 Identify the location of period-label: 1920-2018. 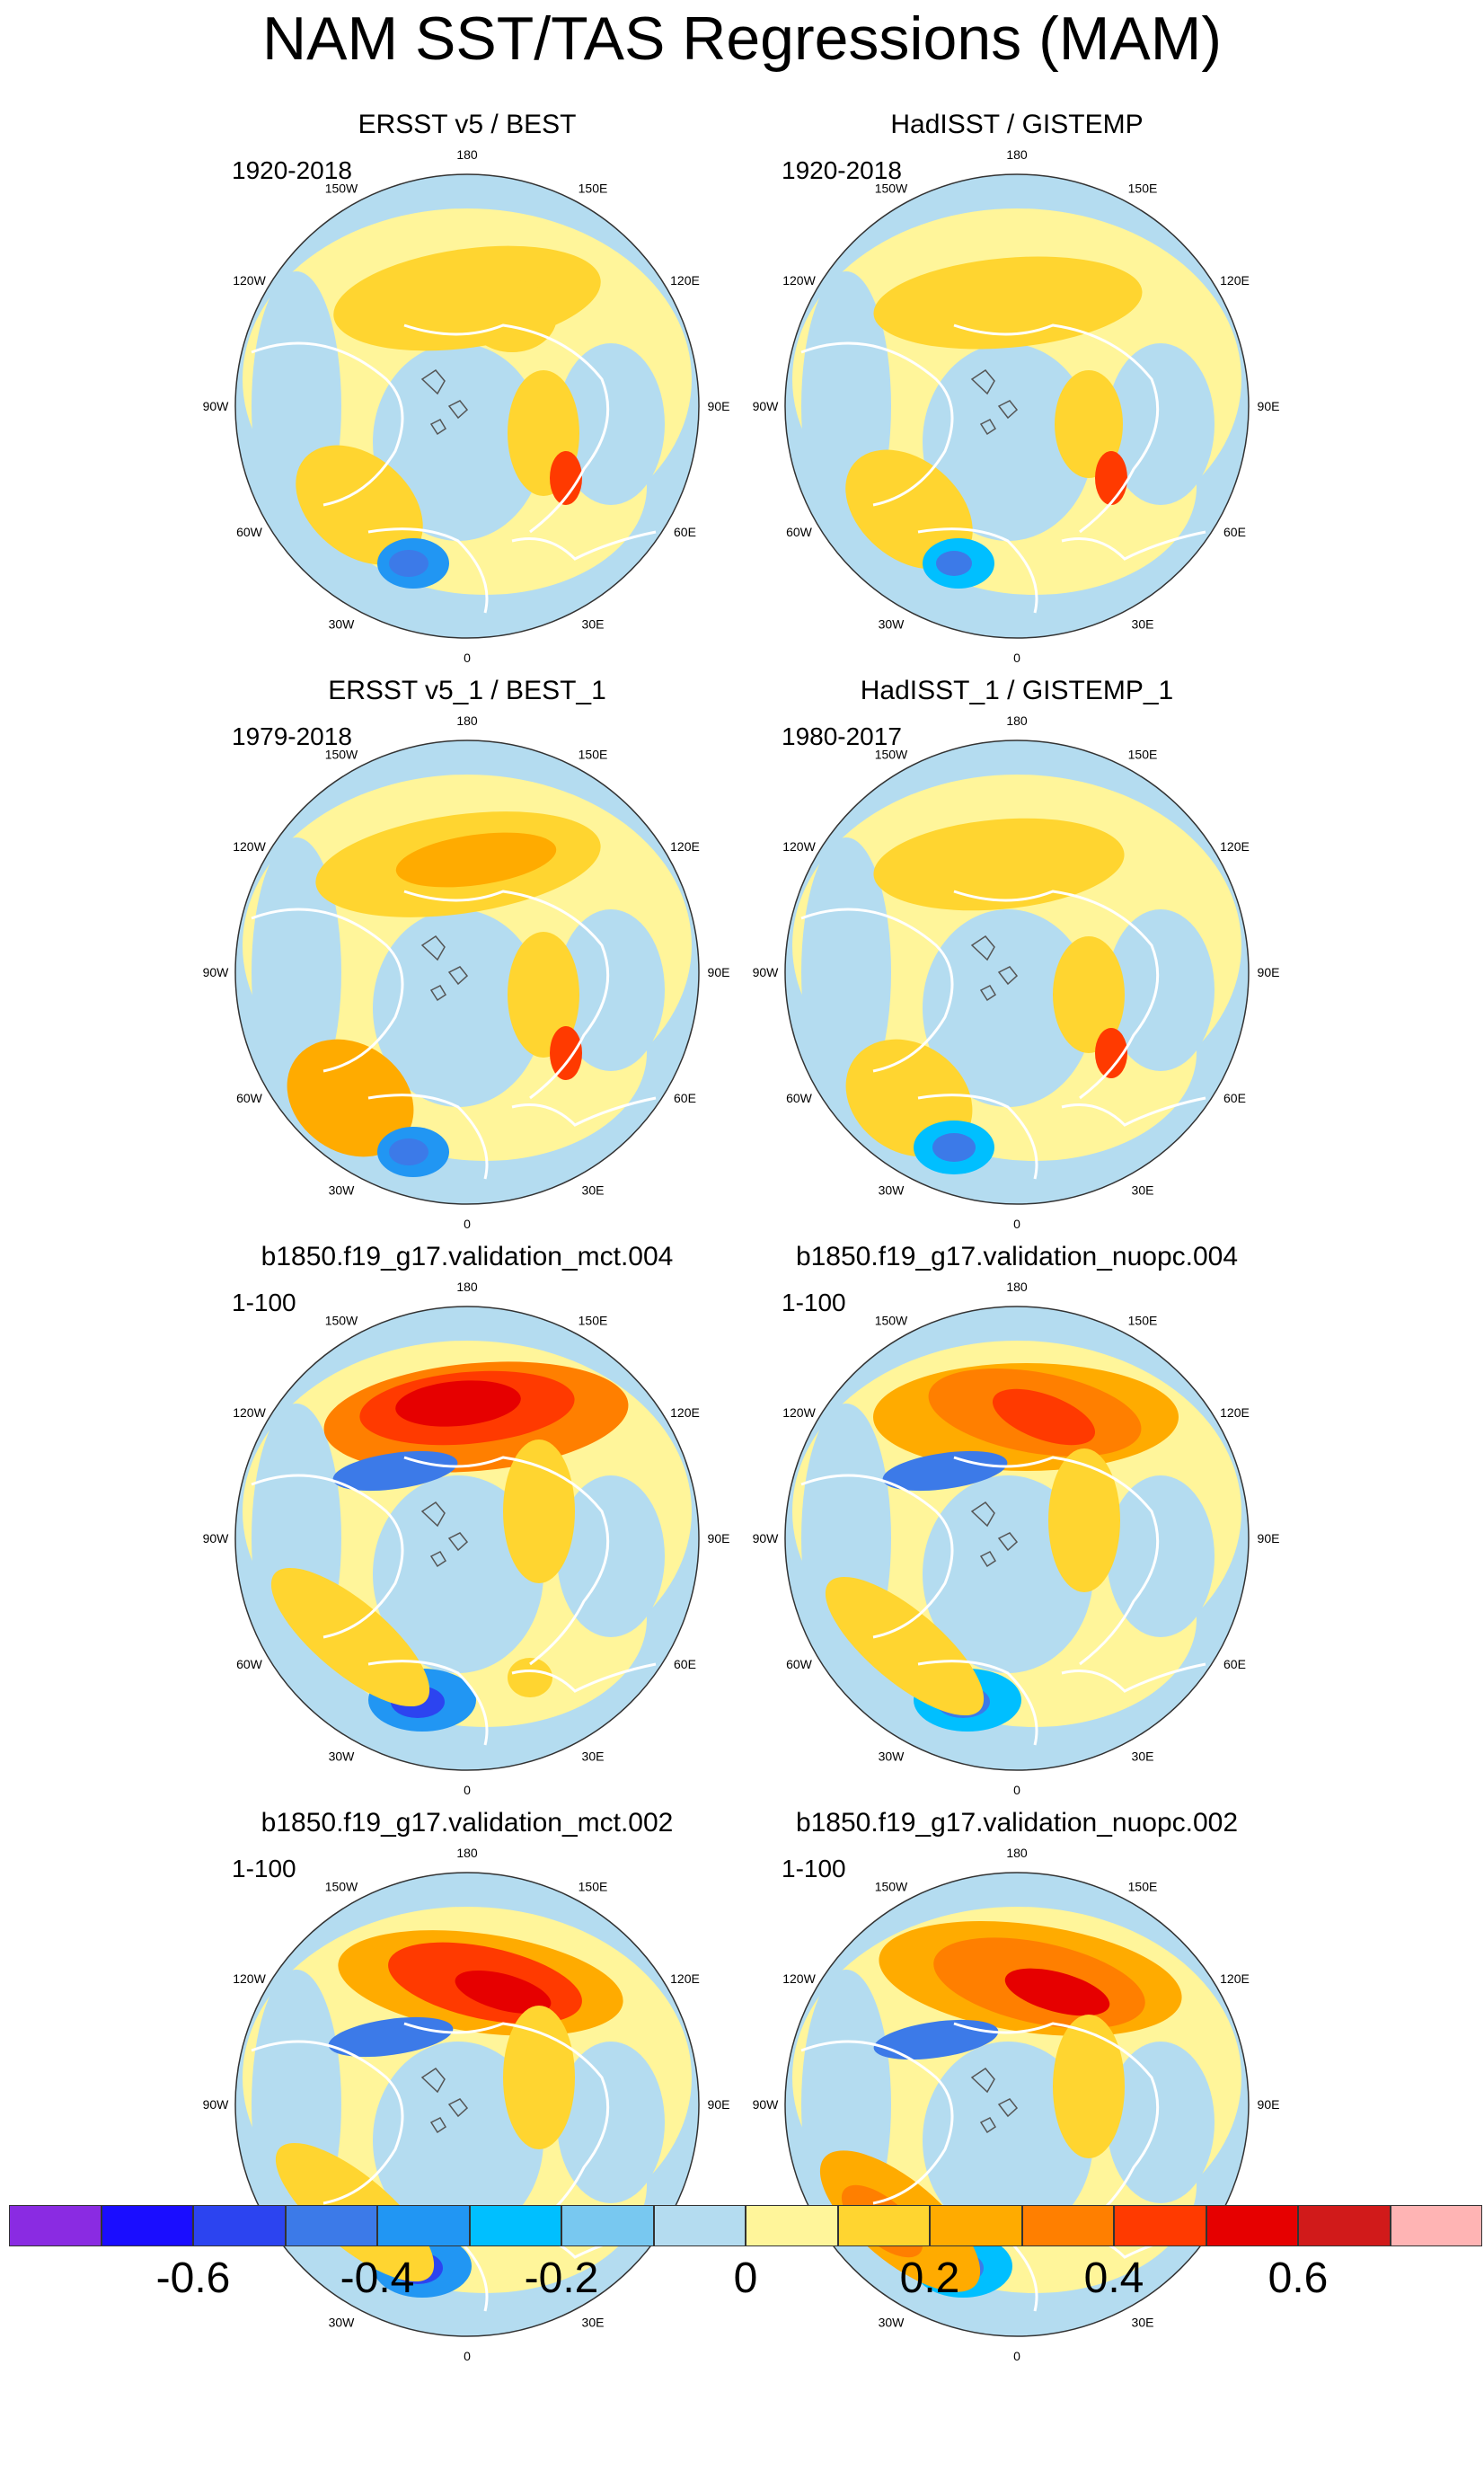
(842, 170).